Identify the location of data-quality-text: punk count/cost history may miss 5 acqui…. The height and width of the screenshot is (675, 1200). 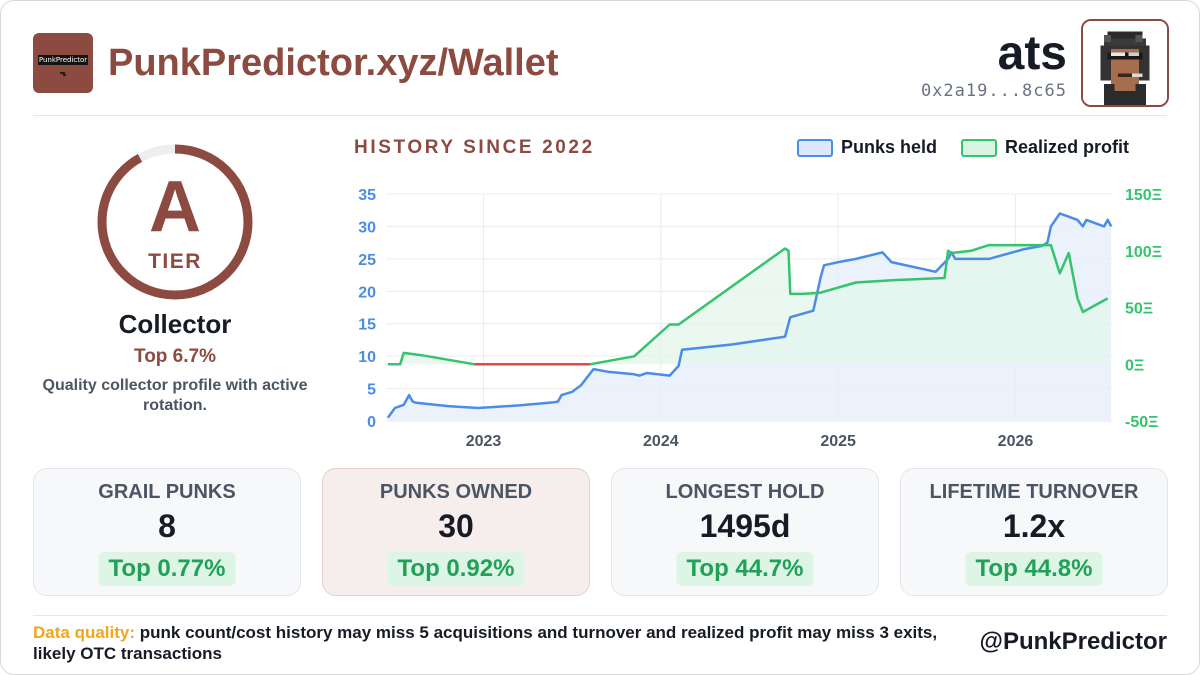
(485, 643).